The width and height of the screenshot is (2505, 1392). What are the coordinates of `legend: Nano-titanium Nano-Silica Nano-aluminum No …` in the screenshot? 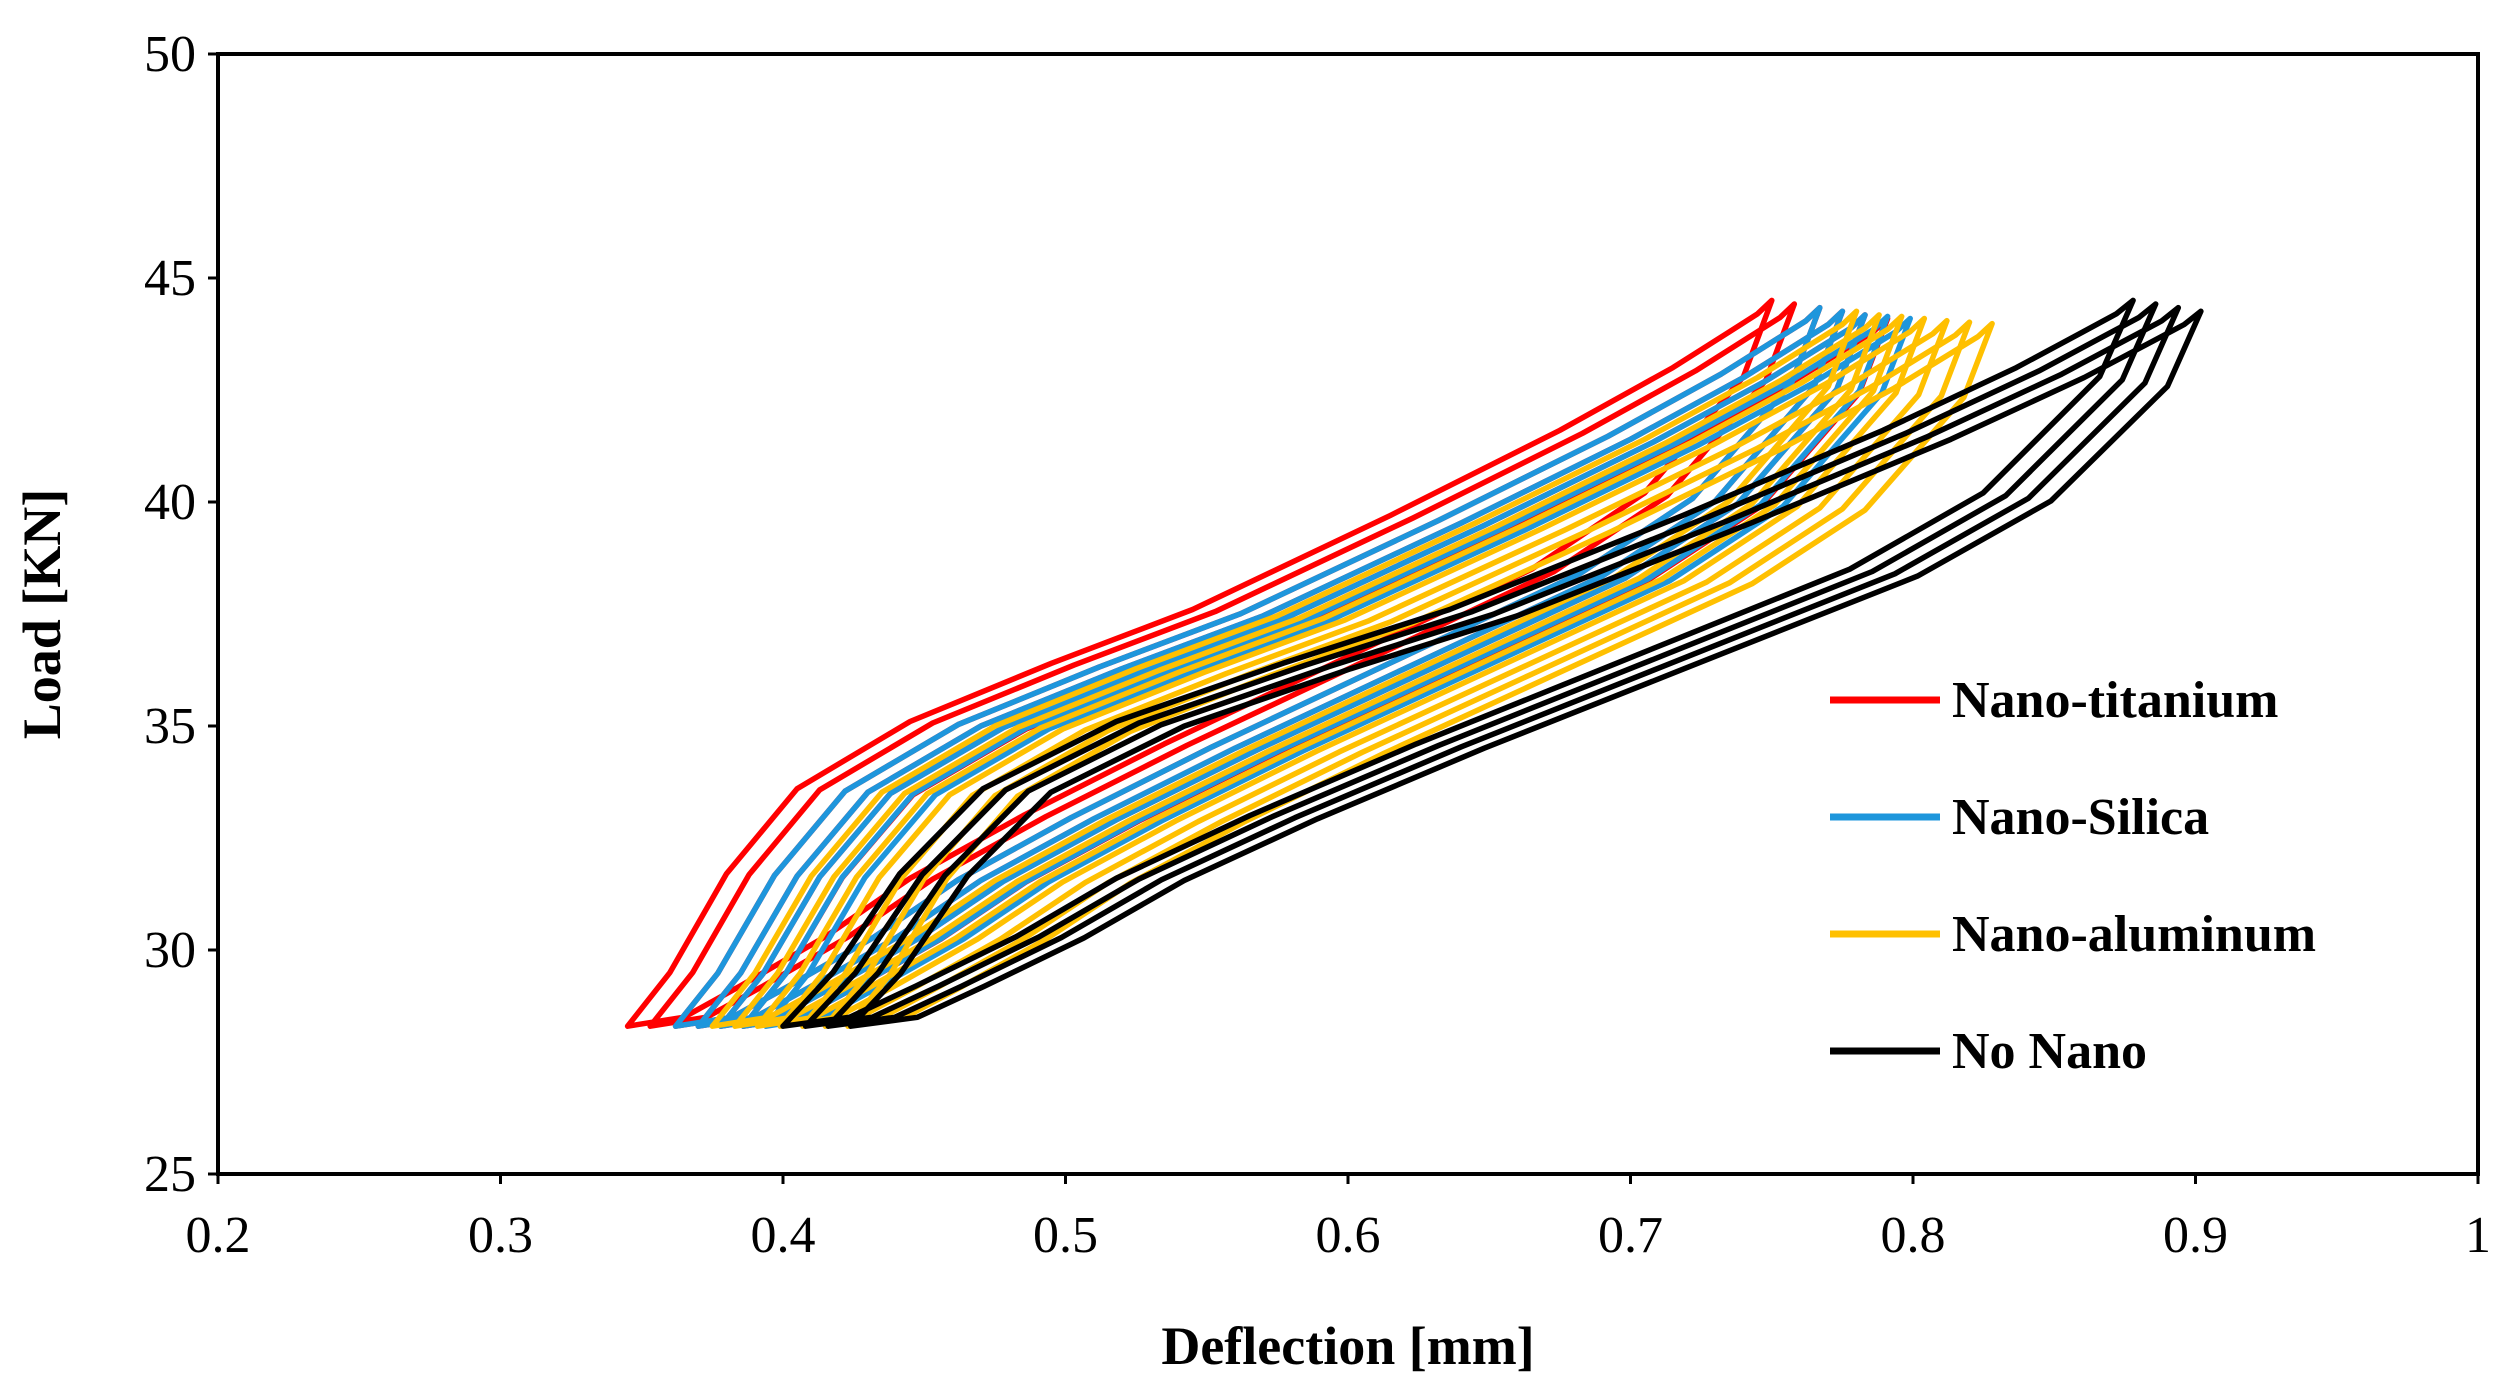 It's located at (2073, 876).